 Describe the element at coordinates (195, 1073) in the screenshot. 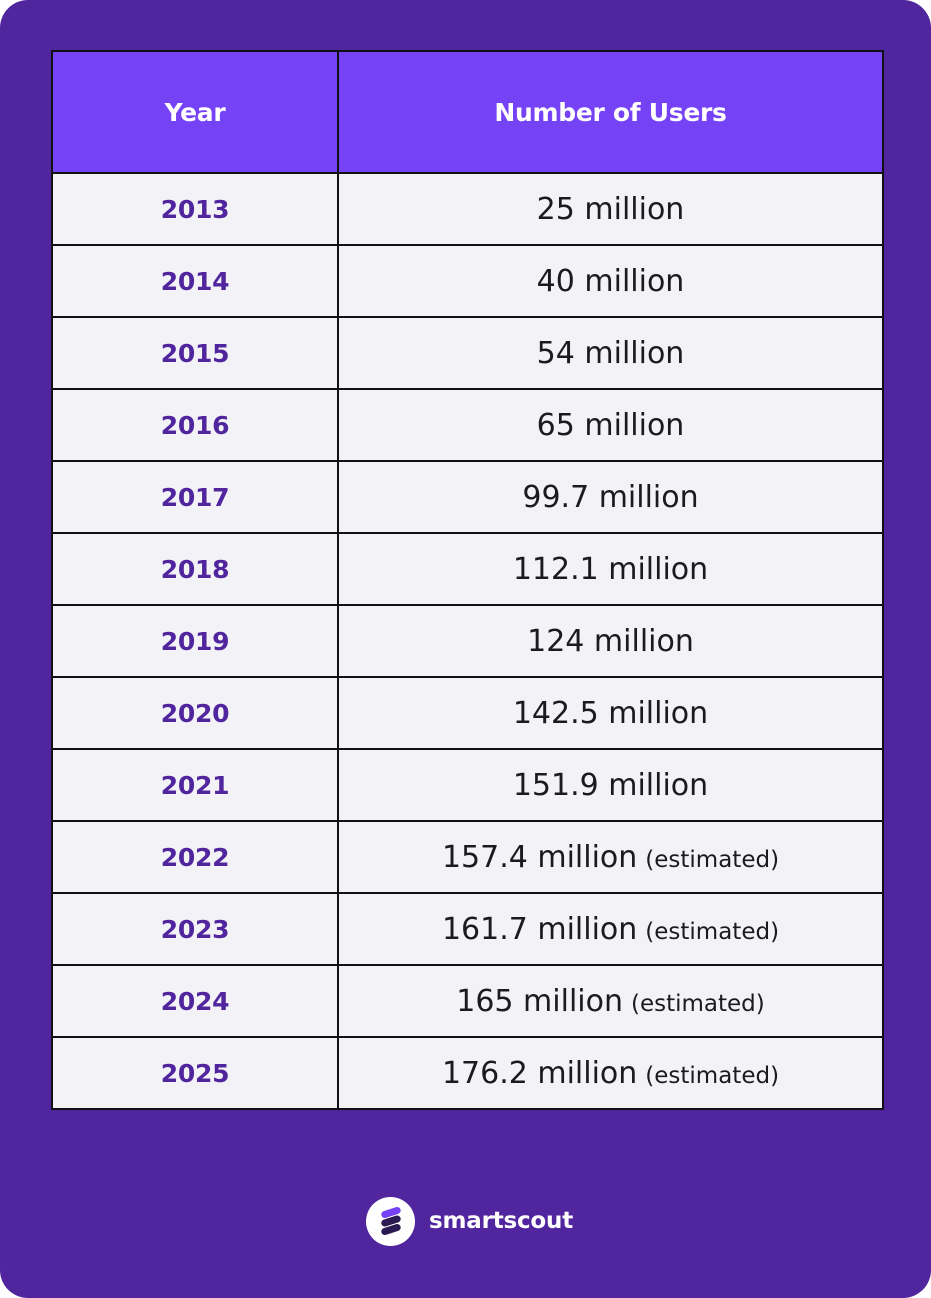

I see `year-cell: 2025` at that location.